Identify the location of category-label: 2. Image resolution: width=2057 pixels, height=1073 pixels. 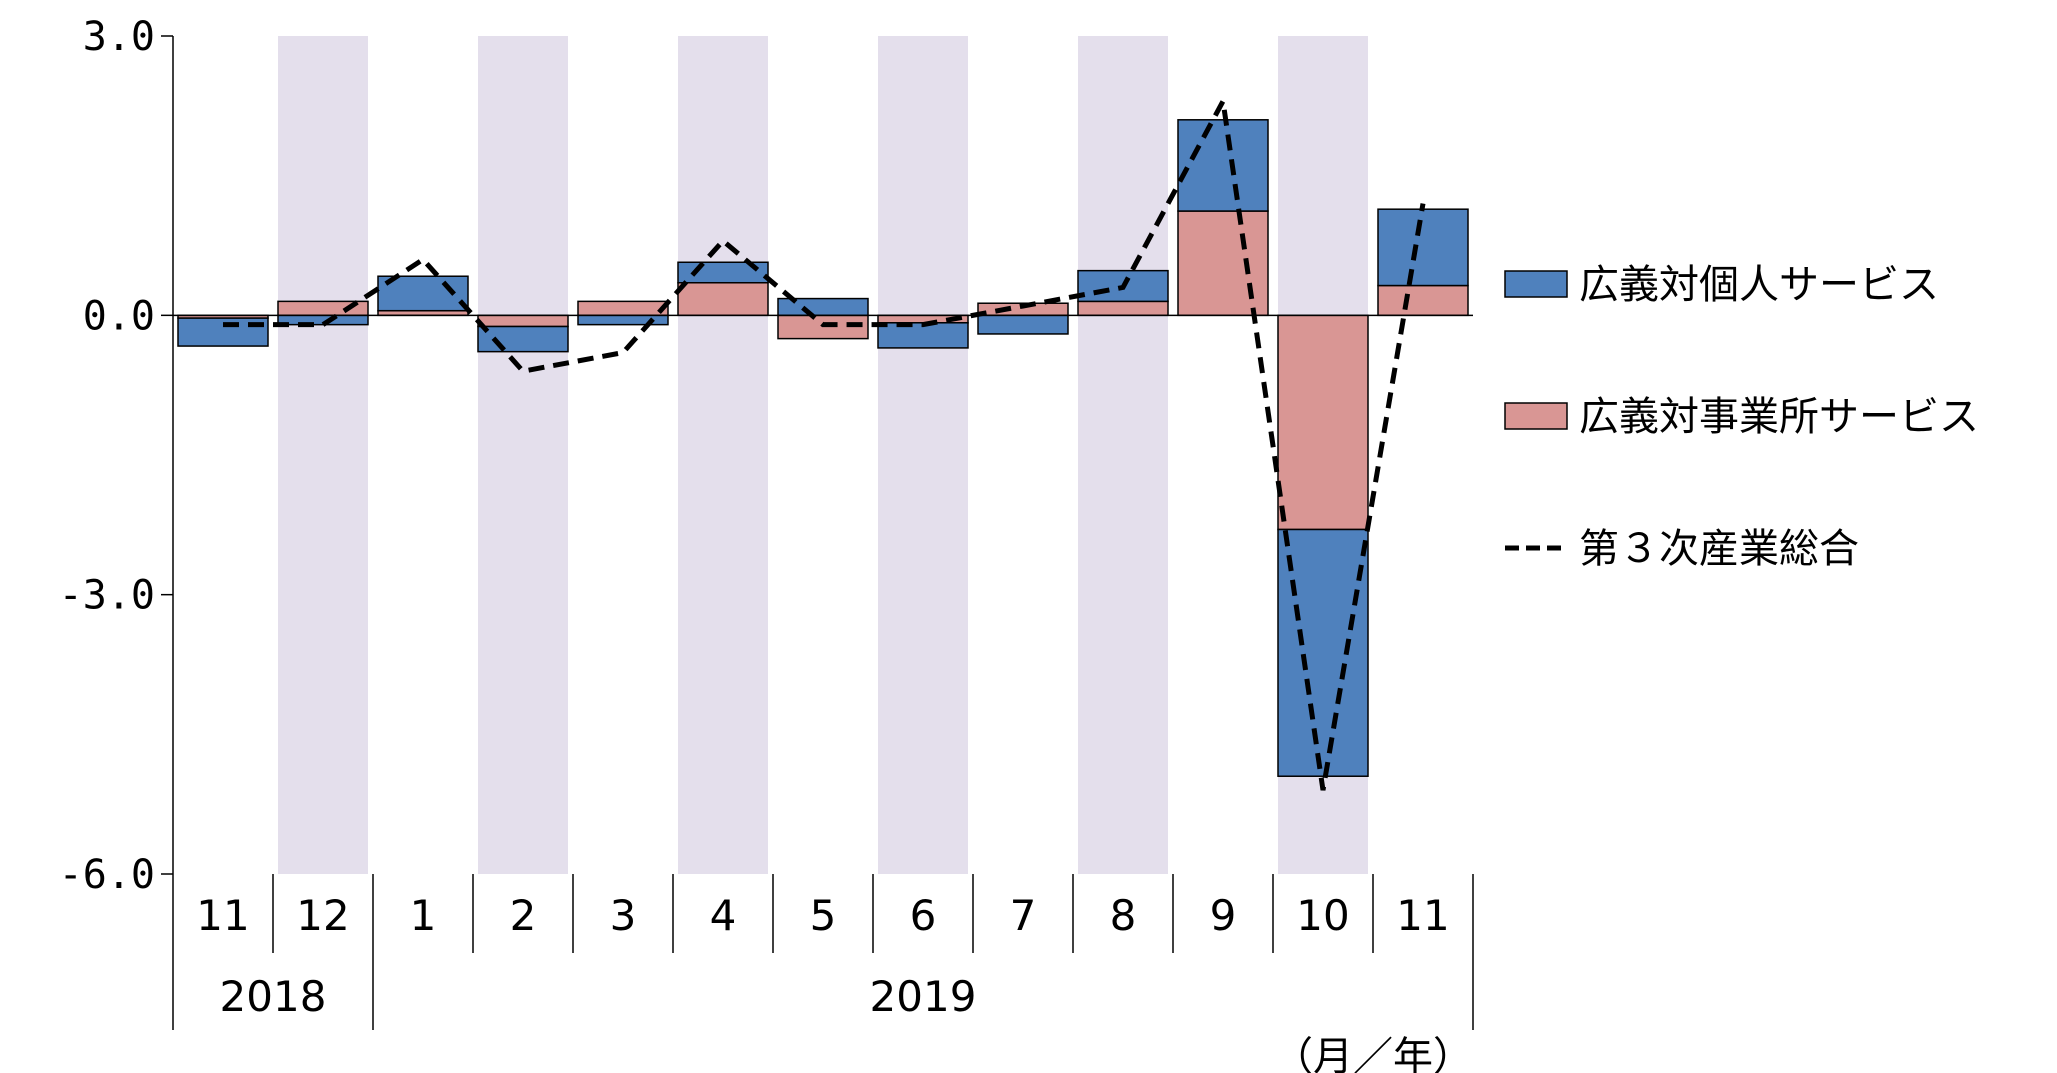
(523, 915).